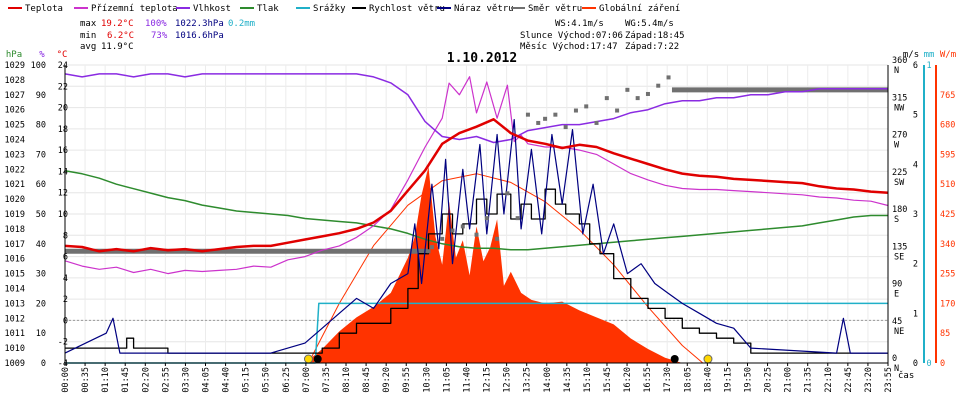 This screenshot has height=400, width=966. Describe the element at coordinates (942, 364) in the screenshot. I see `wm-tick-label: 0` at that location.